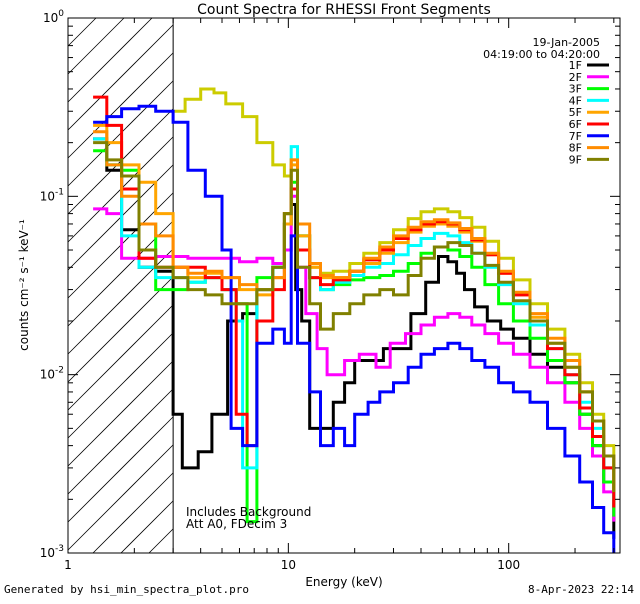 The image size is (640, 604). Describe the element at coordinates (52, 374) in the screenshot. I see `y-tick-label: 10⁻²` at that location.